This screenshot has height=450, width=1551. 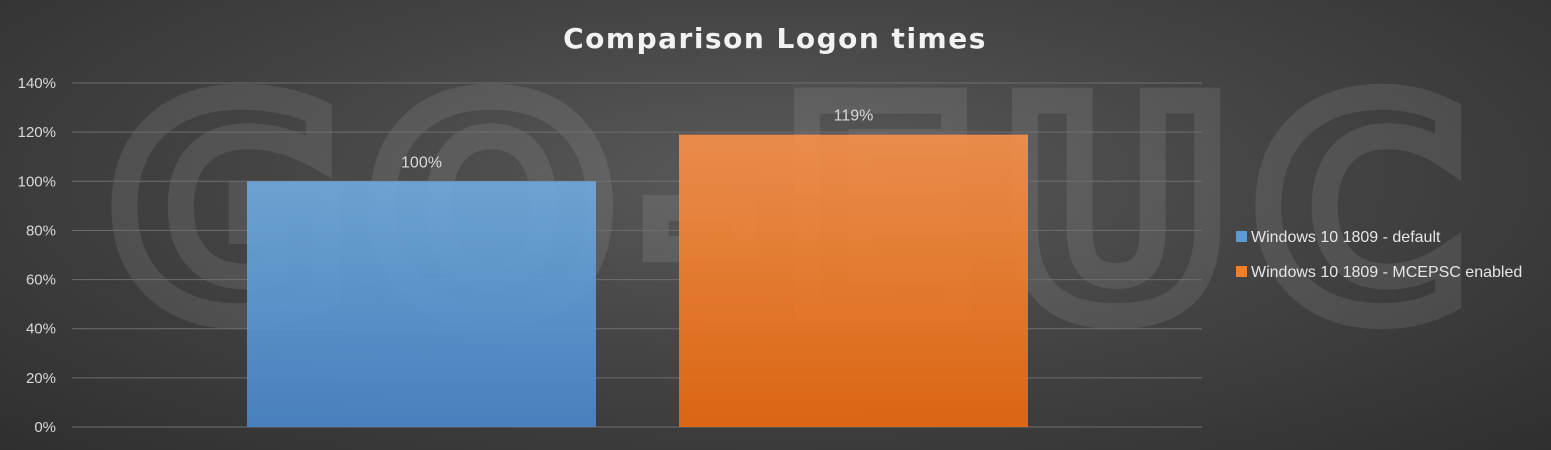 What do you see at coordinates (45, 427) in the screenshot?
I see `y-tick-label: 0%` at bounding box center [45, 427].